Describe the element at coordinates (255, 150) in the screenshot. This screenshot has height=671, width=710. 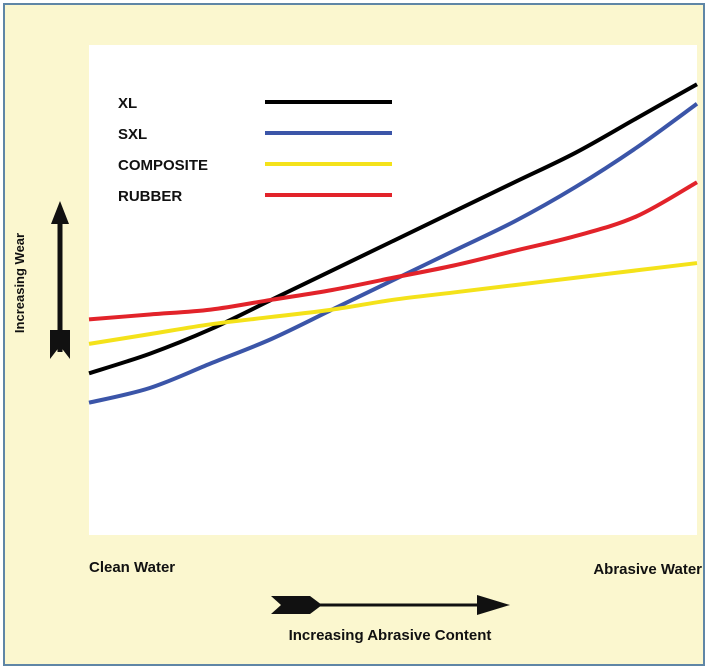
I see `legend: XL SXL COMPOSITE RUBBER` at that location.